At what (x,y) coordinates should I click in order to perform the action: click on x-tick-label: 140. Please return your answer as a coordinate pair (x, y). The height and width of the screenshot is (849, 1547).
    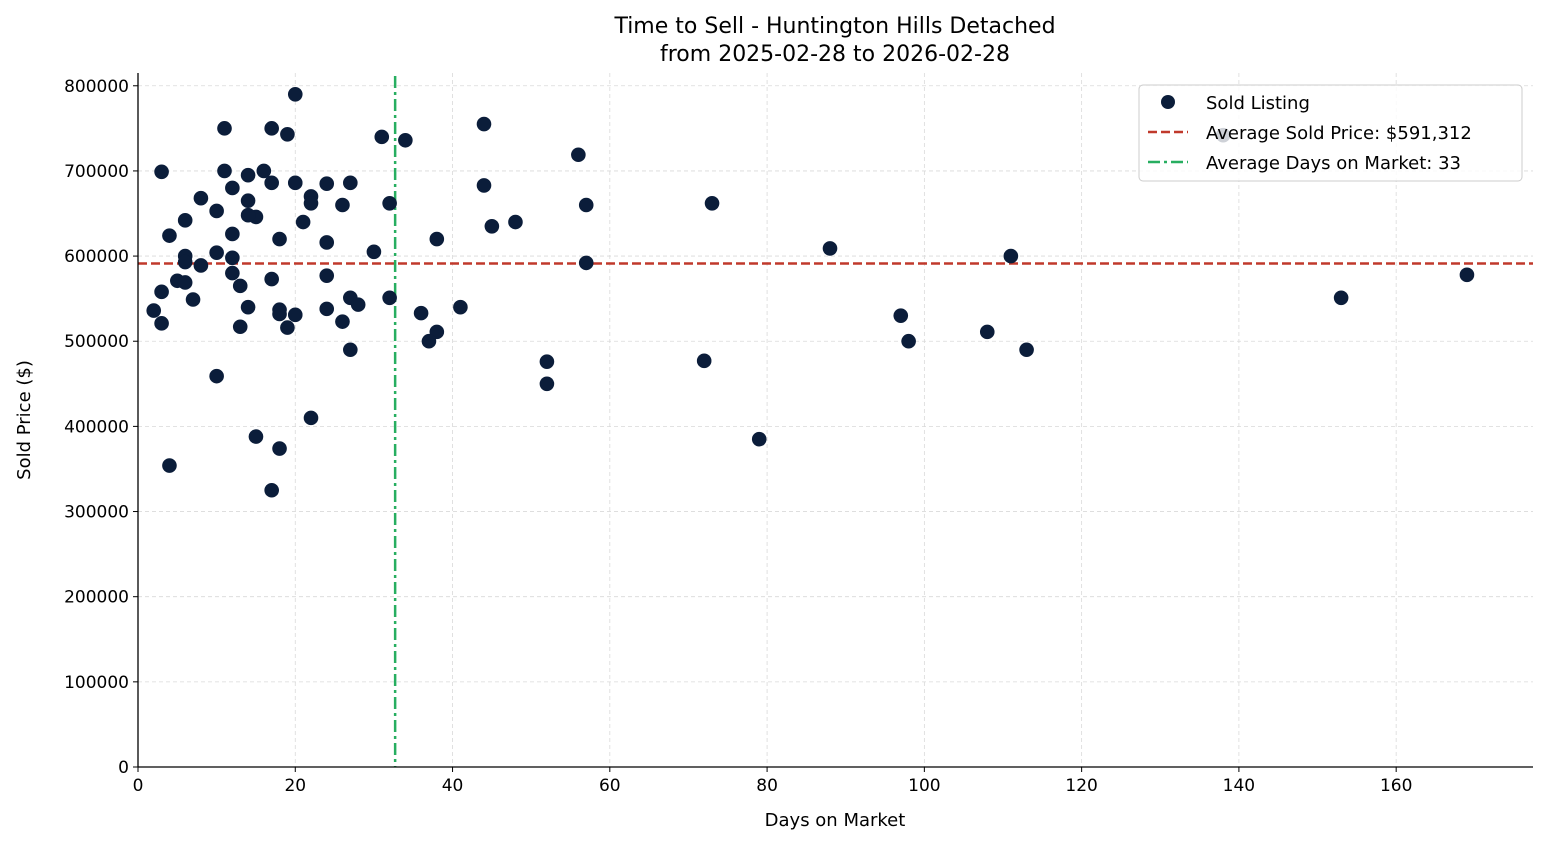
    Looking at the image, I should click on (1239, 786).